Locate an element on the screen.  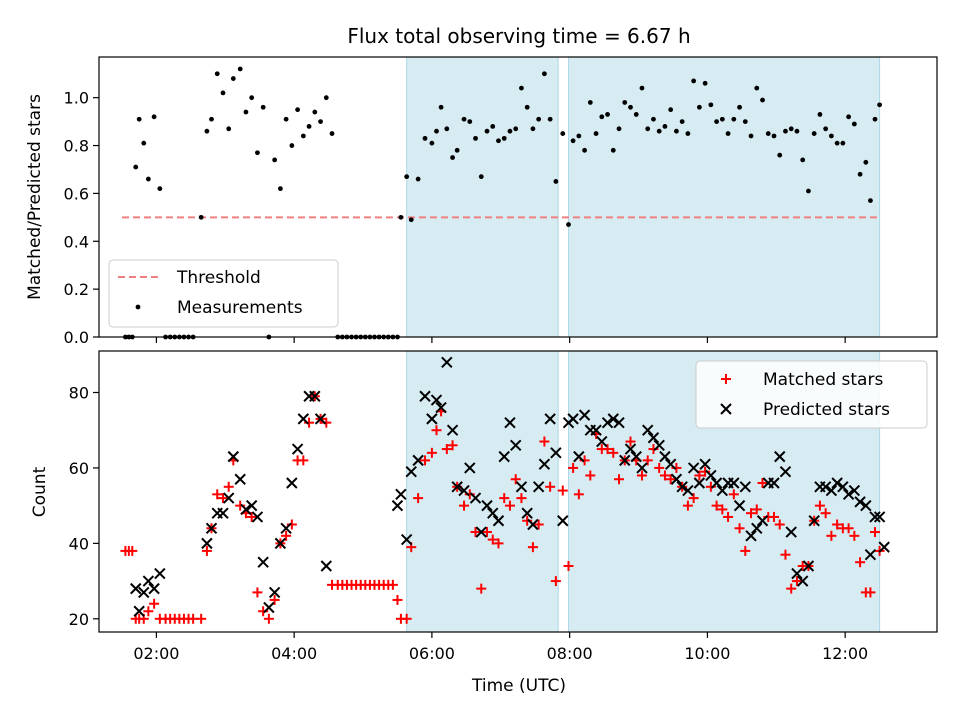
predicted-legend-label: Predicted stars is located at coordinates (826, 410).